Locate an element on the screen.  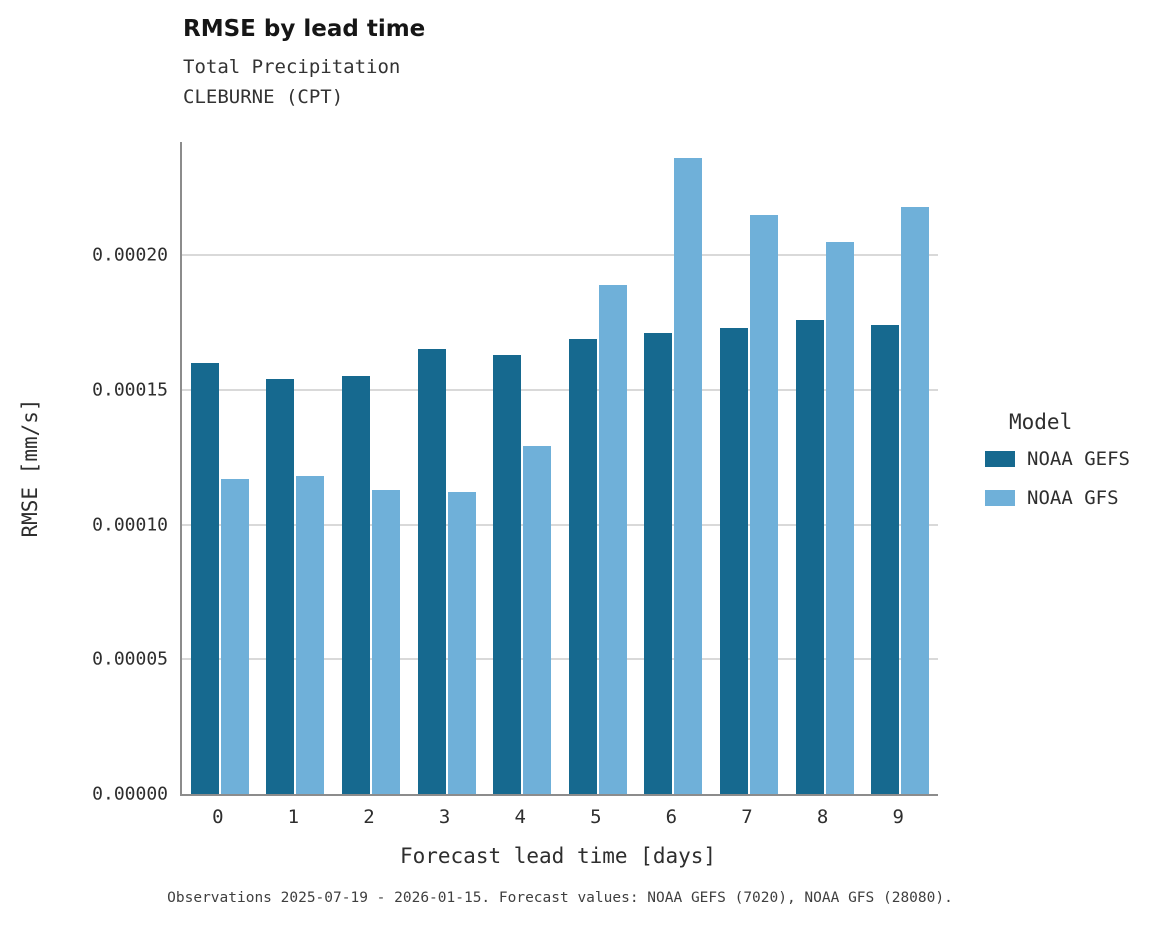
y-tick-label-0.00015: 0.00015 is located at coordinates (130, 390).